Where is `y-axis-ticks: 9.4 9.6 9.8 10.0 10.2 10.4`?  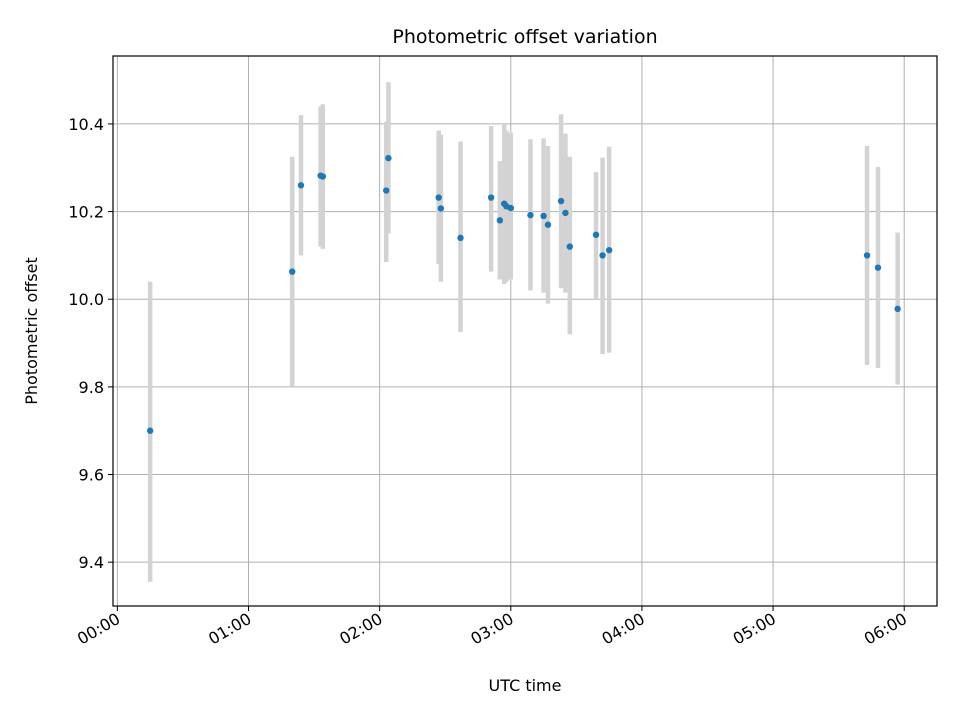
y-axis-ticks: 9.4 9.6 9.8 10.0 10.2 10.4 is located at coordinates (90, 343).